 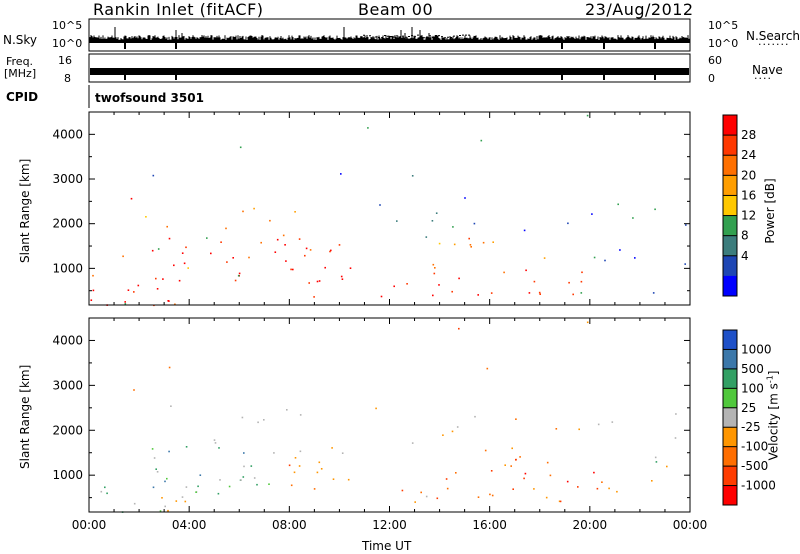 I want to click on velocity-y-tick-label: 2000, so click(x=67, y=430).